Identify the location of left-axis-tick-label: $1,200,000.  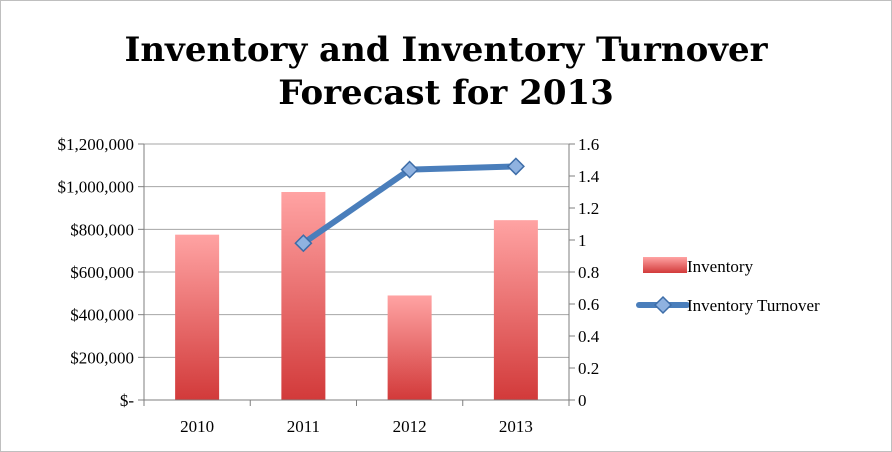
(96, 144).